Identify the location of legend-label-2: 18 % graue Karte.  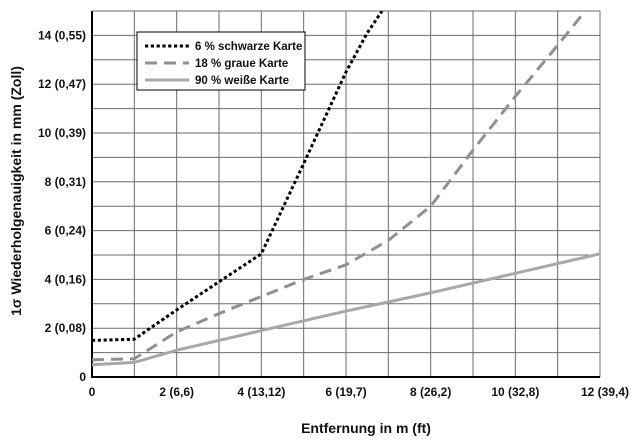
(241, 64).